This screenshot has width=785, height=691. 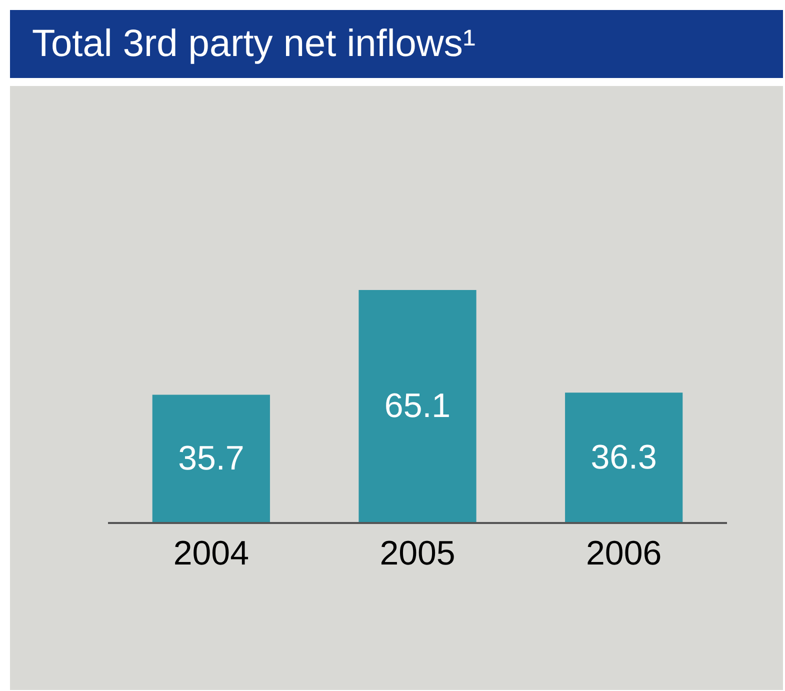 What do you see at coordinates (254, 44) in the screenshot?
I see `chart-title: Total 3rd party net inflows¹` at bounding box center [254, 44].